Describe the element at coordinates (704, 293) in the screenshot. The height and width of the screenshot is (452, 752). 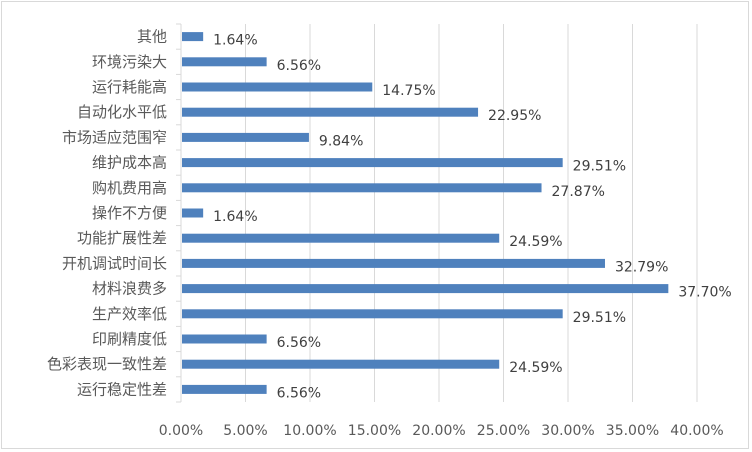
I see `data-label: 37.70%` at that location.